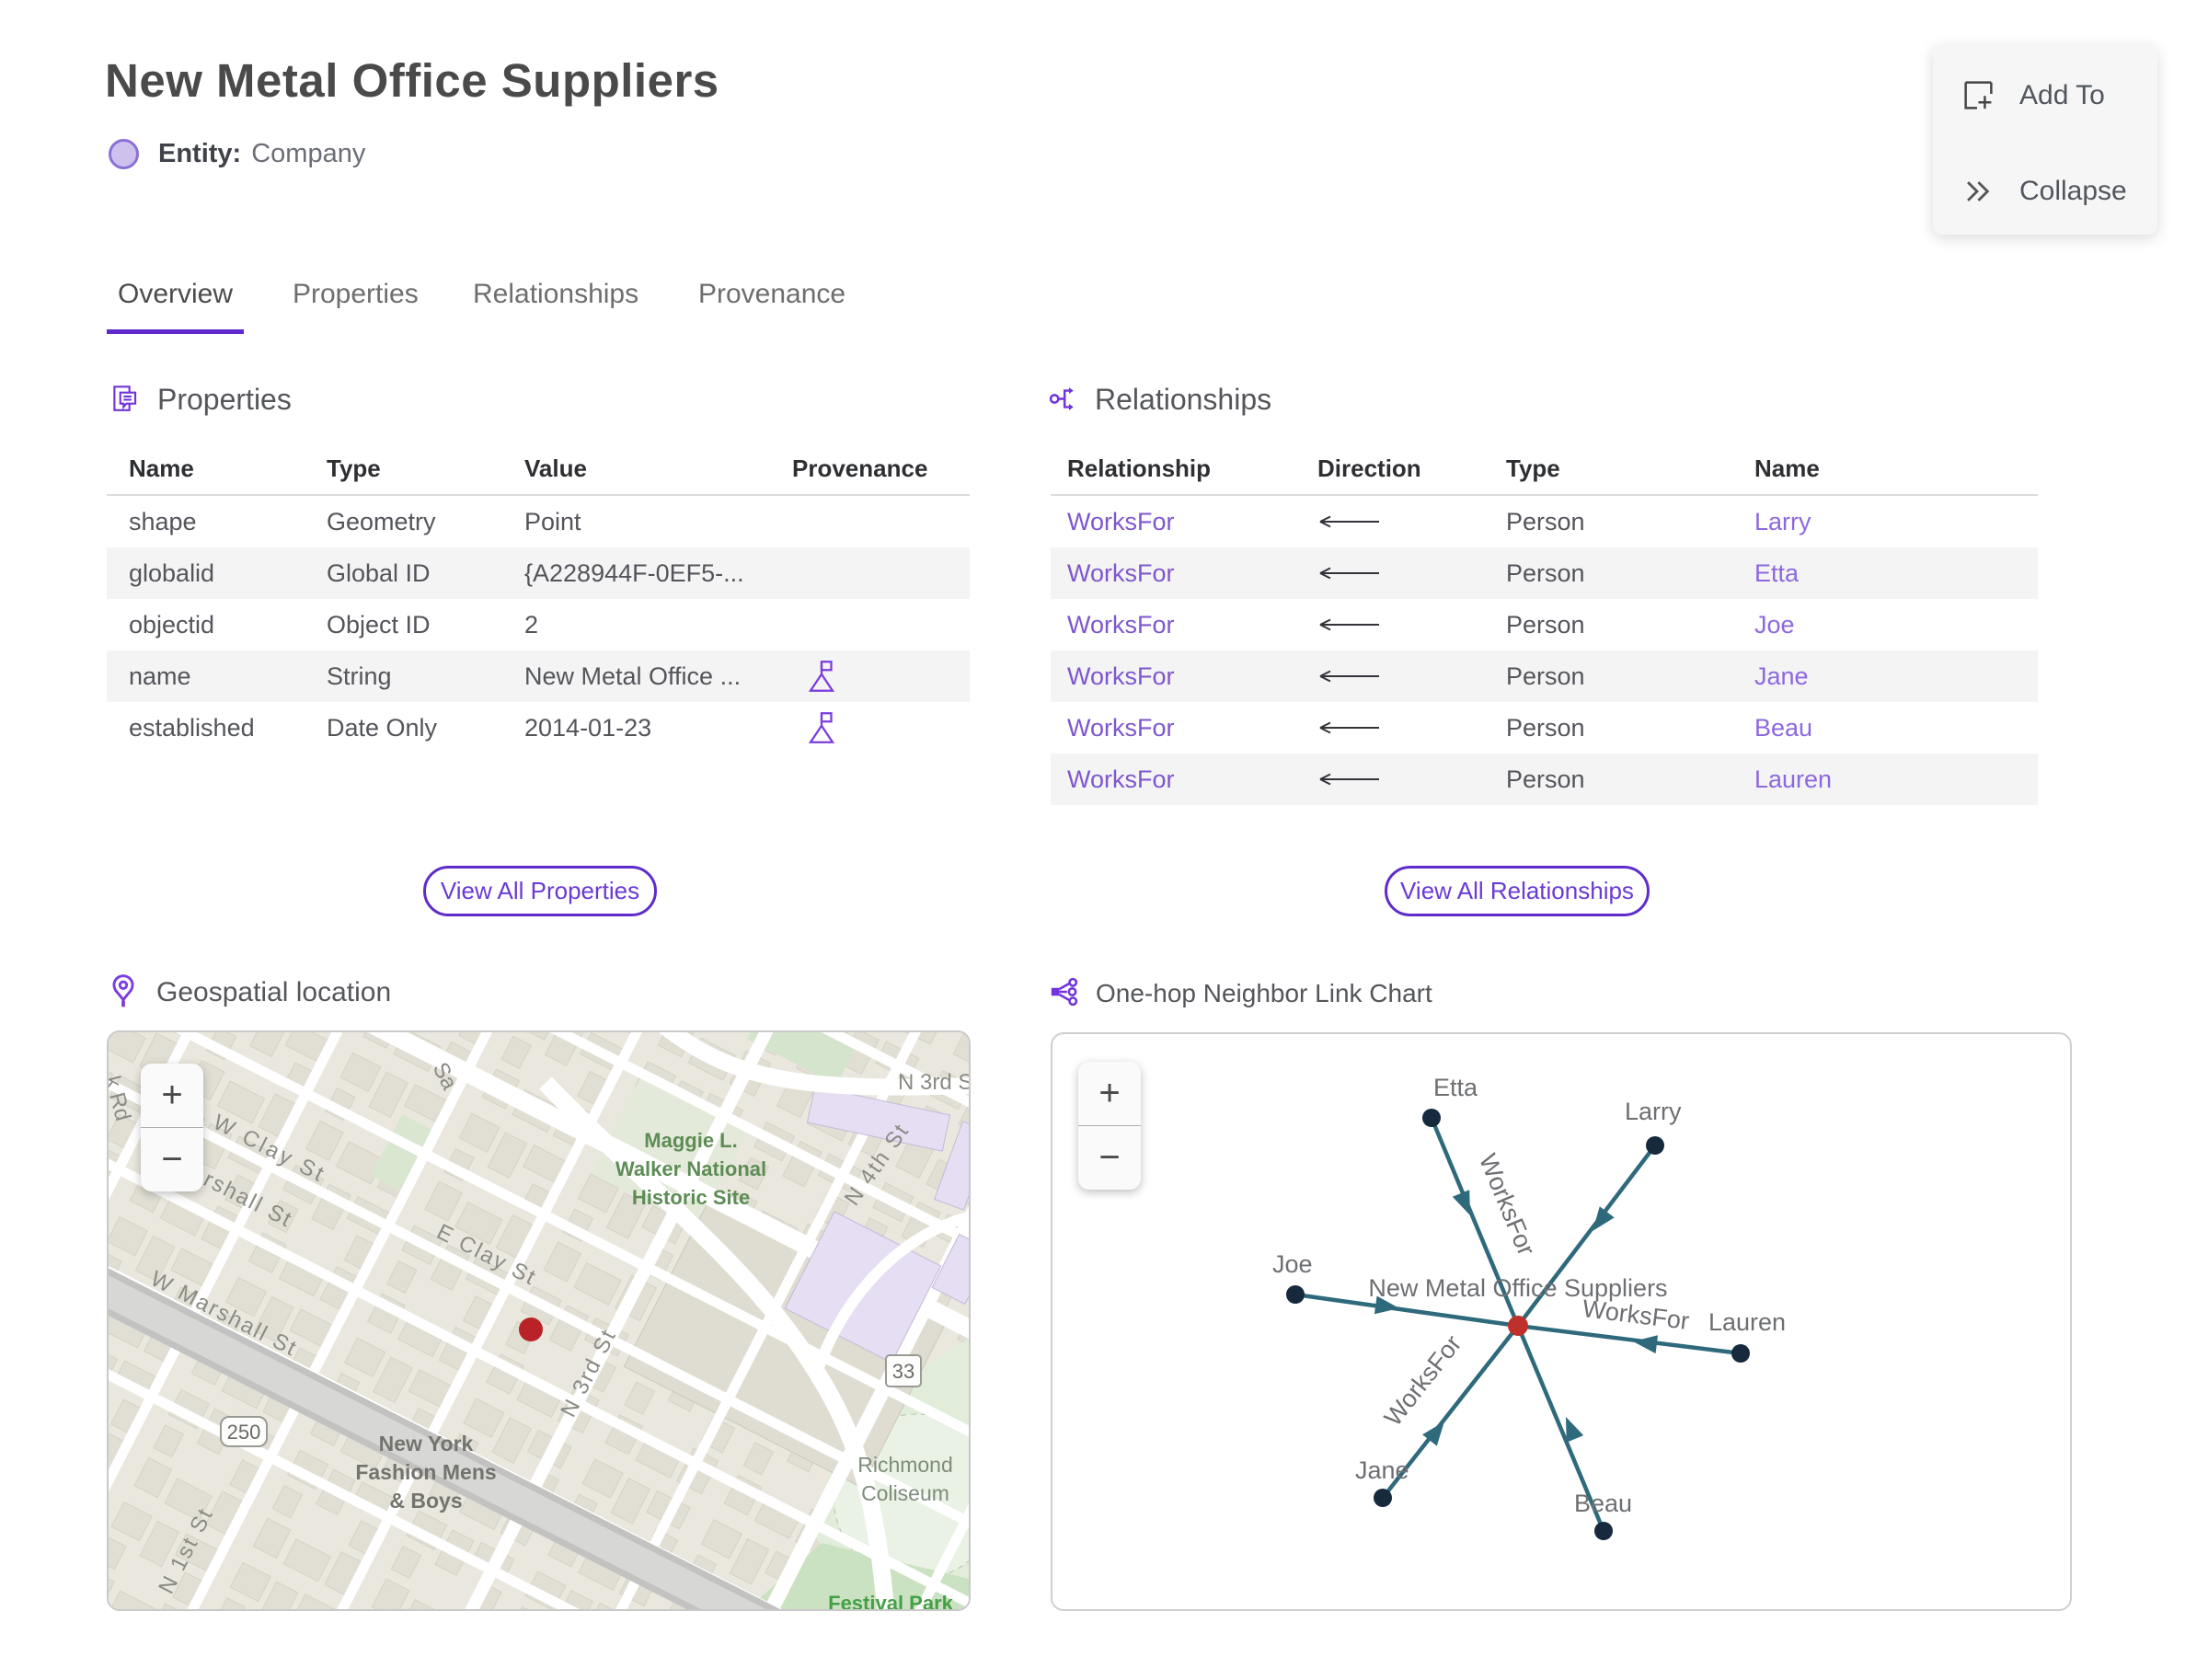 Image resolution: width=2208 pixels, height=1680 pixels. Describe the element at coordinates (1603, 1503) in the screenshot. I see `svg-text: Beau` at that location.